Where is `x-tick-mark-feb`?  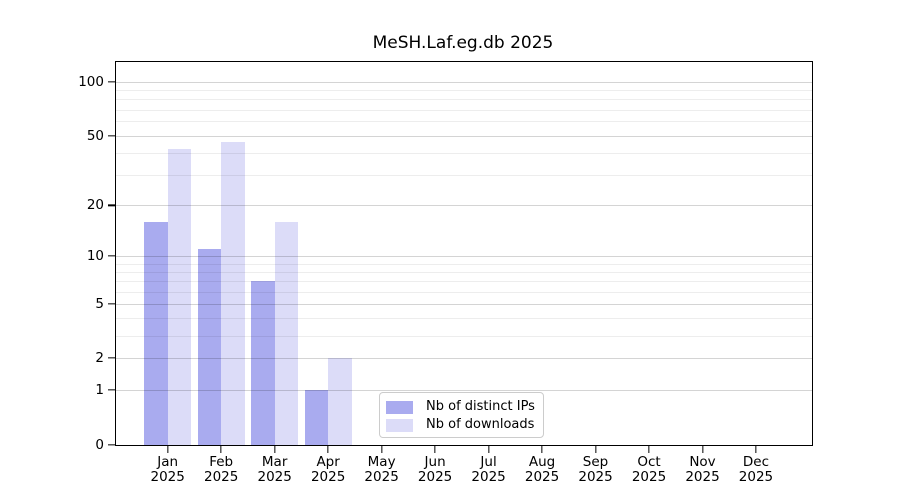
x-tick-mark-feb is located at coordinates (221, 449).